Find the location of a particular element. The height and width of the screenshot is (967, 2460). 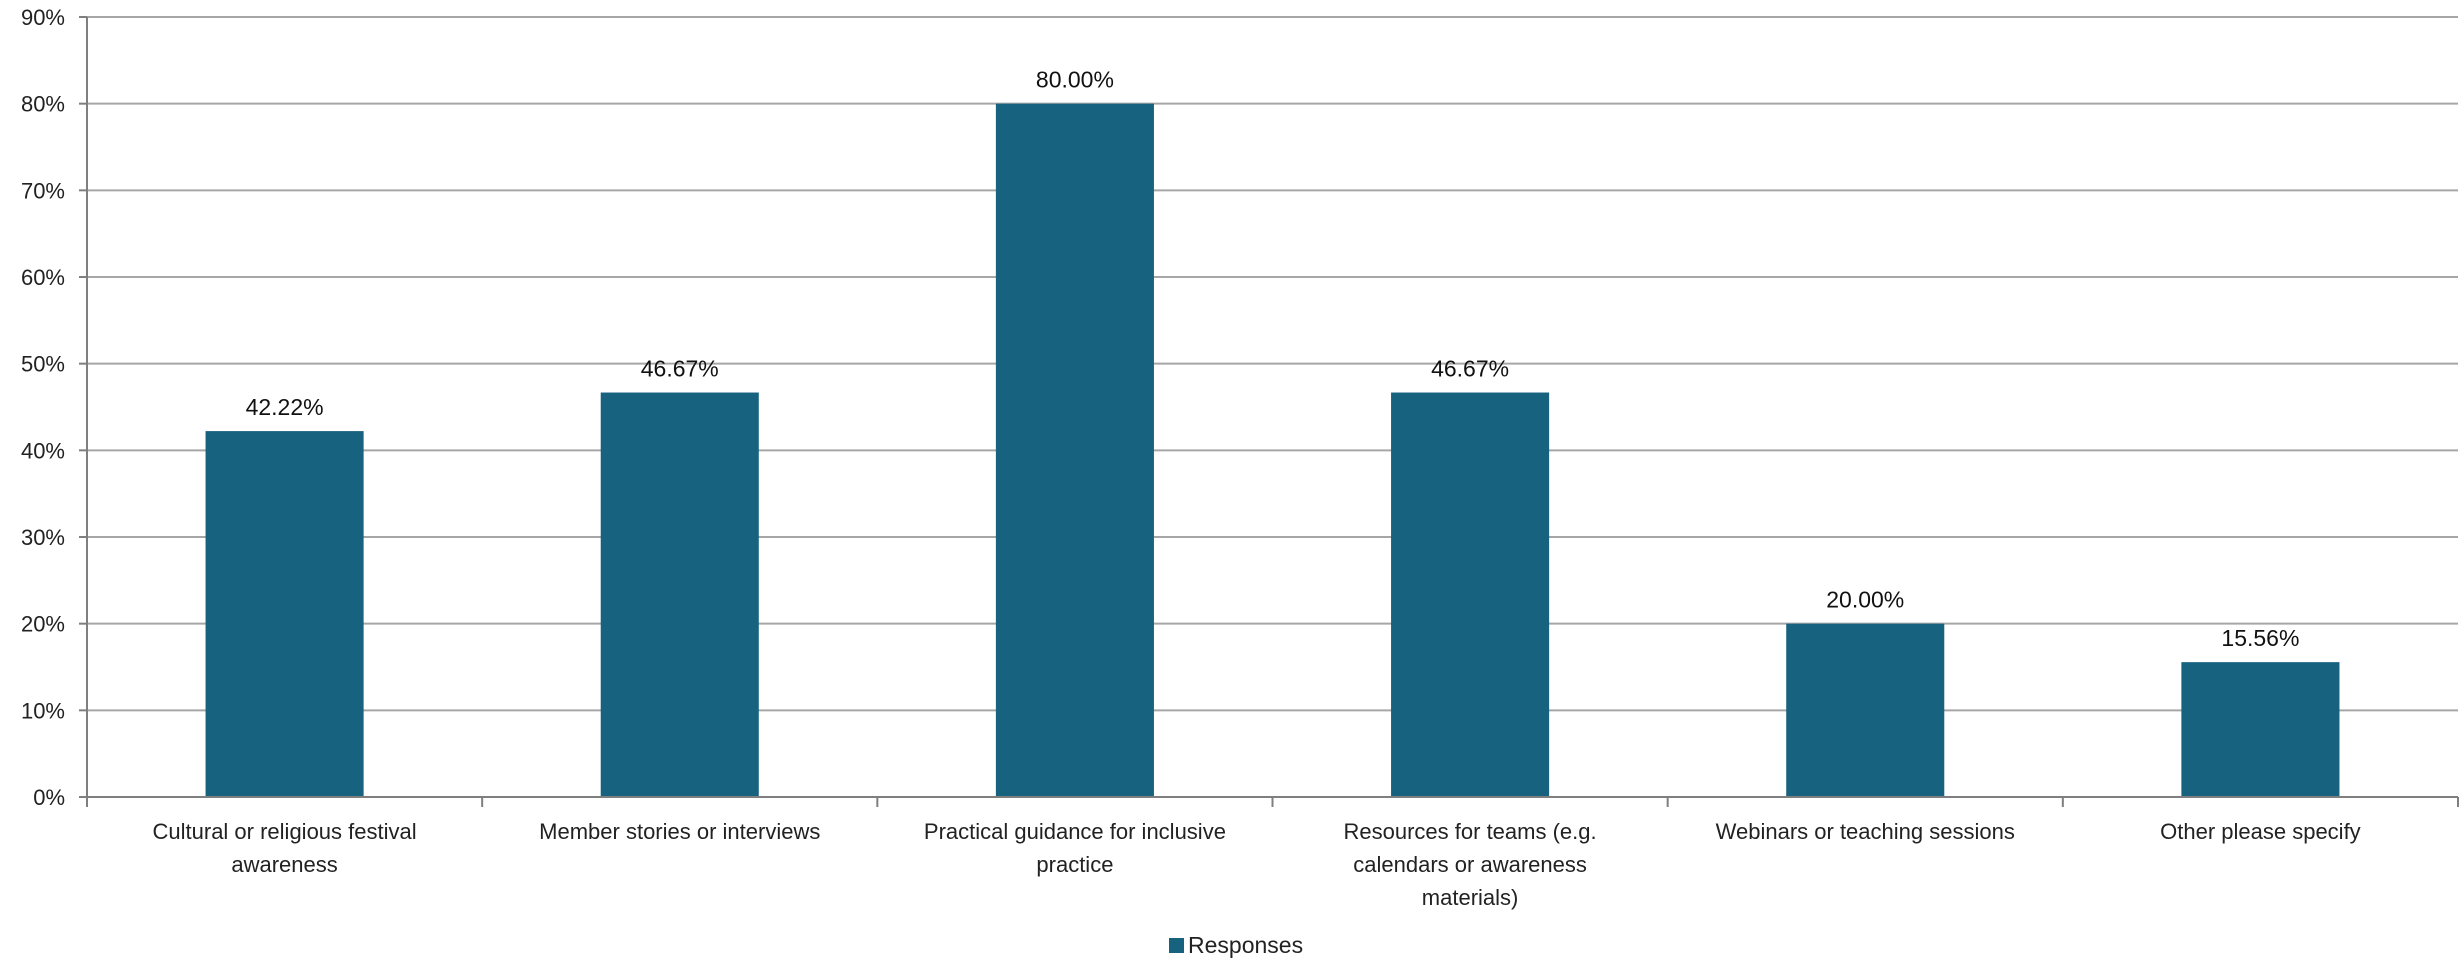

data-label: 42.22% is located at coordinates (285, 407).